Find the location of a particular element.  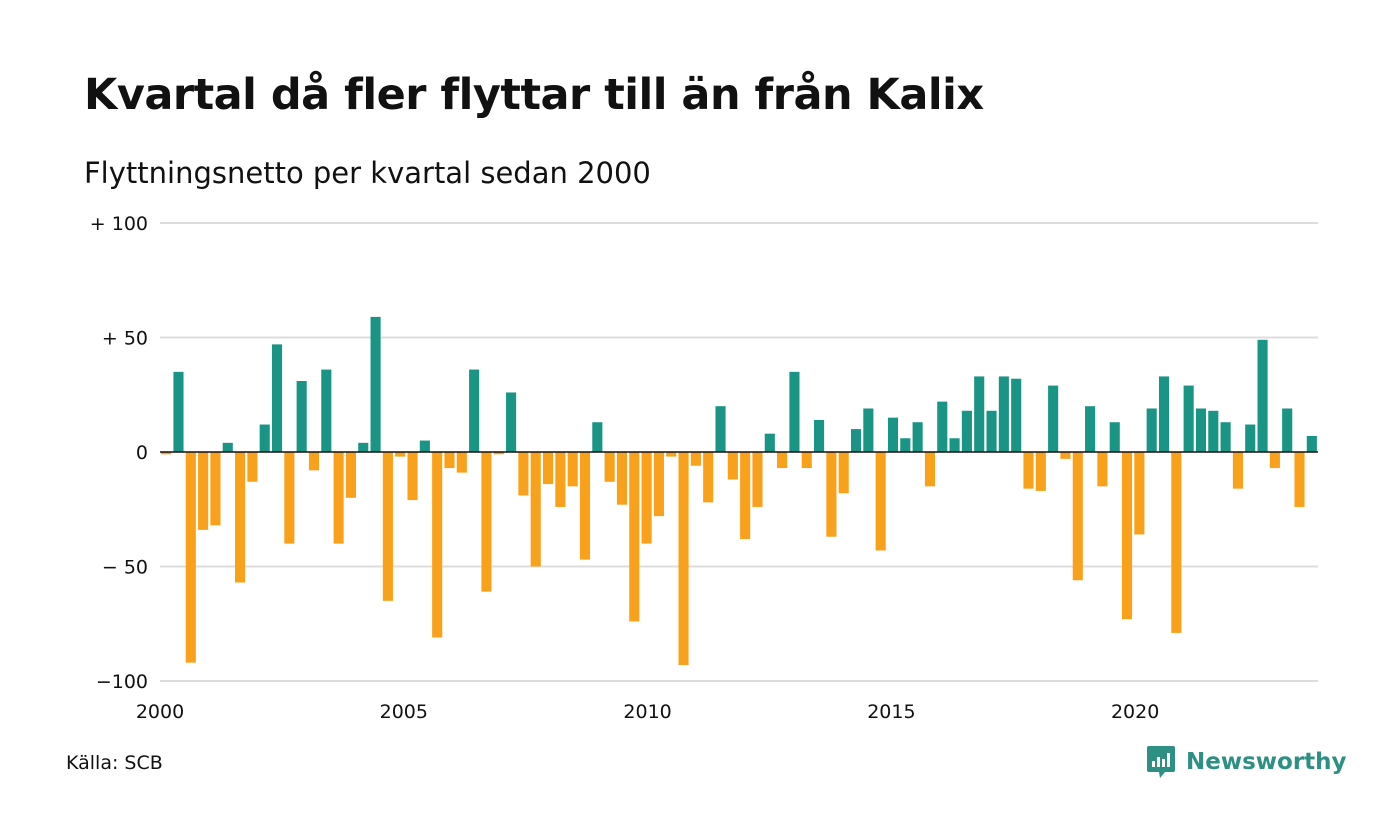

x-tick-label: 2020 is located at coordinates (1135, 712).